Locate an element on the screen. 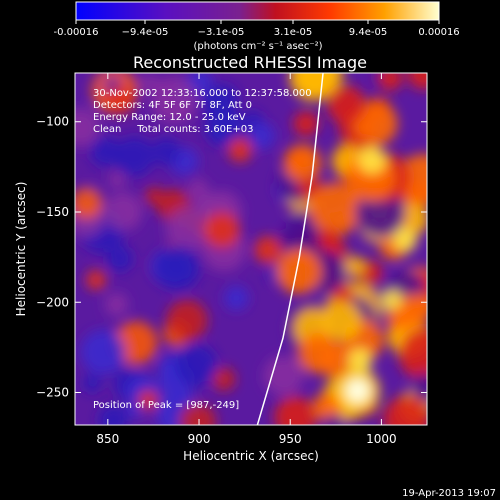  annotation-time-range: 30-Nov-2002 12:33:16.000 to 12:37:58.000 is located at coordinates (202, 93).